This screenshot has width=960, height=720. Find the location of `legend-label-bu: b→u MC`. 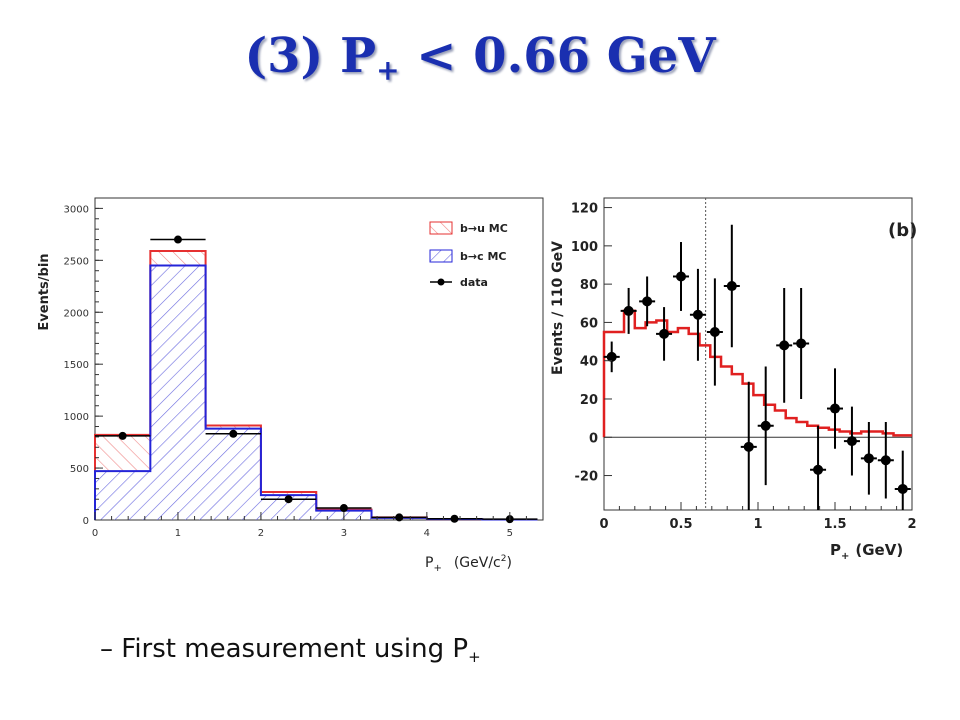

legend-label-bu: b→u MC is located at coordinates (484, 228).